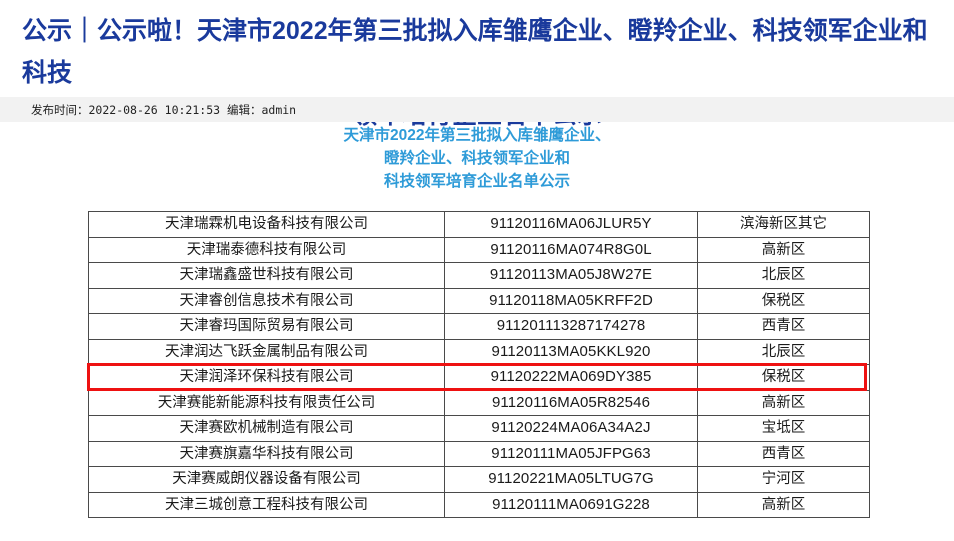 This screenshot has width=954, height=541. I want to click on table-row: 天津赛能新能源科技有限责任公司 91120116MA05R82546 高新区, so click(479, 402).